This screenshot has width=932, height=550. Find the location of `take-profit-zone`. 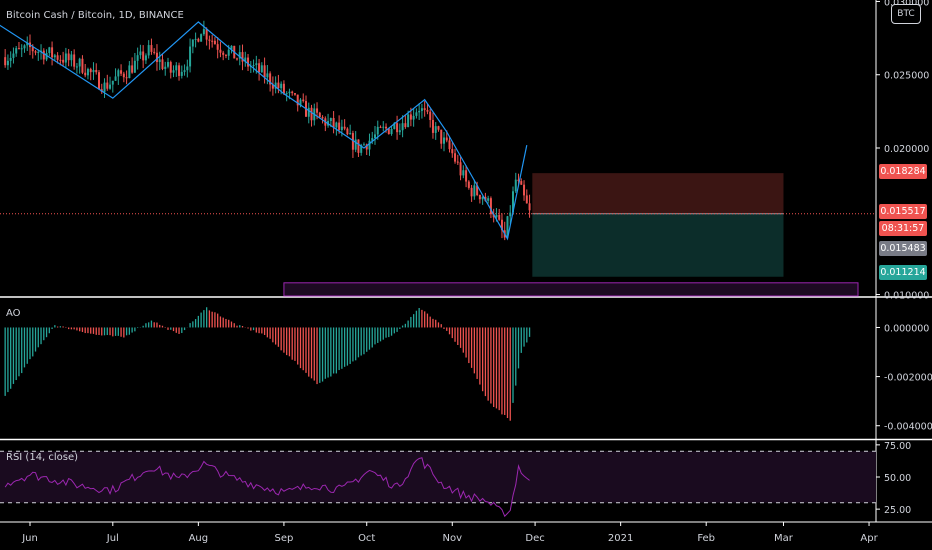

take-profit-zone is located at coordinates (658, 245).